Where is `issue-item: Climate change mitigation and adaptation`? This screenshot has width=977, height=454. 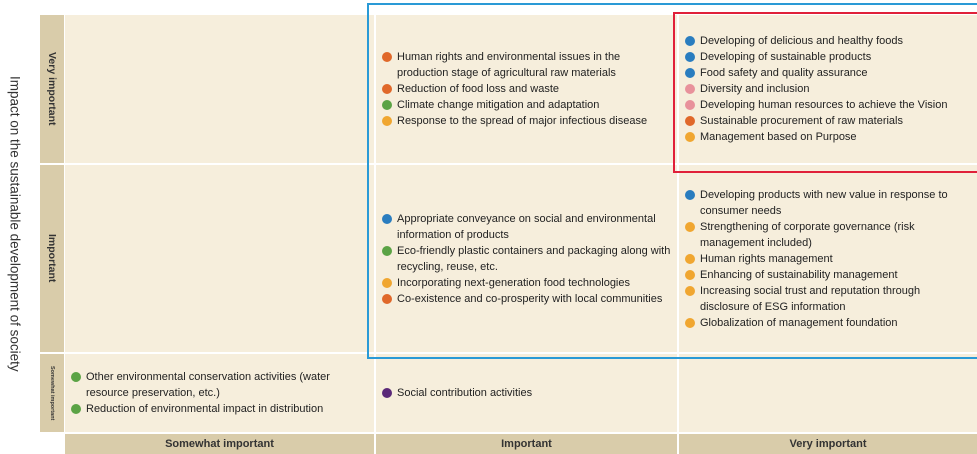 issue-item: Climate change mitigation and adaptation is located at coordinates (526, 105).